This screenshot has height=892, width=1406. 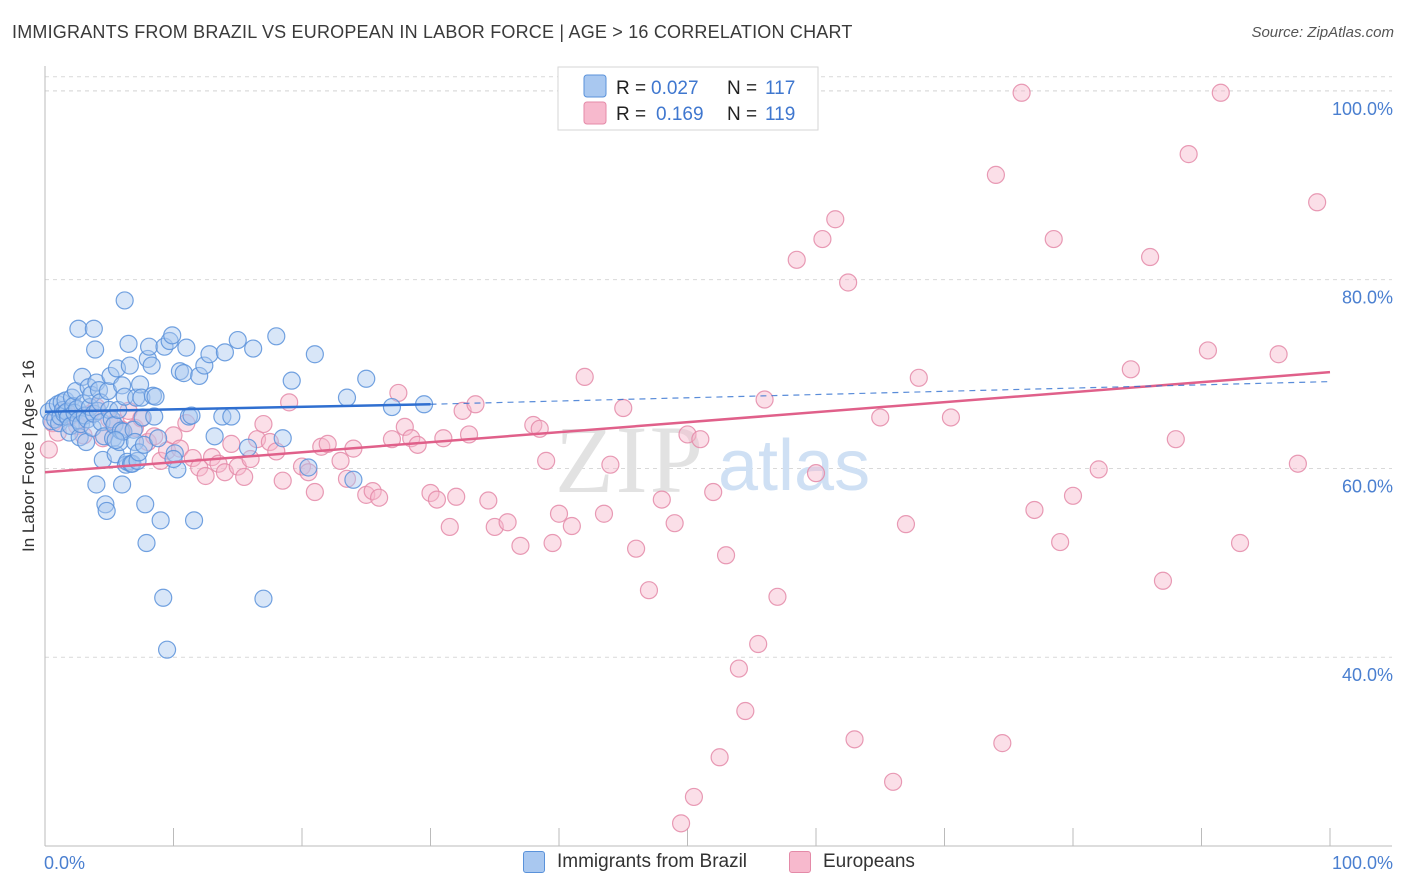 I want to click on stats-legend: R = 0.027 N = 117 R = 0.169 N = 119, so click(x=688, y=98).